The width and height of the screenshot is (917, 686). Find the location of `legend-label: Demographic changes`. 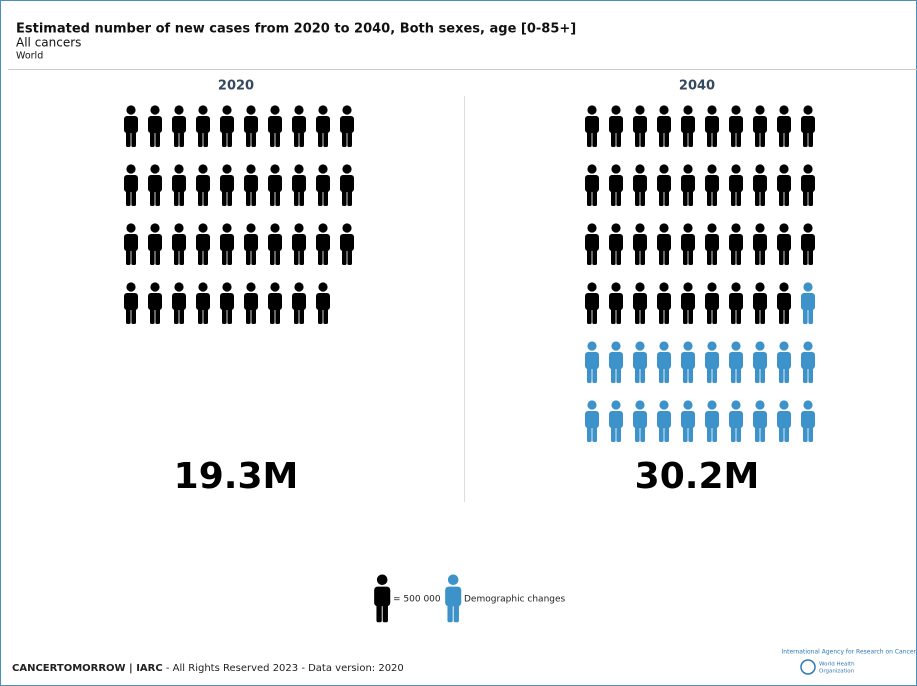

legend-label: Demographic changes is located at coordinates (515, 600).